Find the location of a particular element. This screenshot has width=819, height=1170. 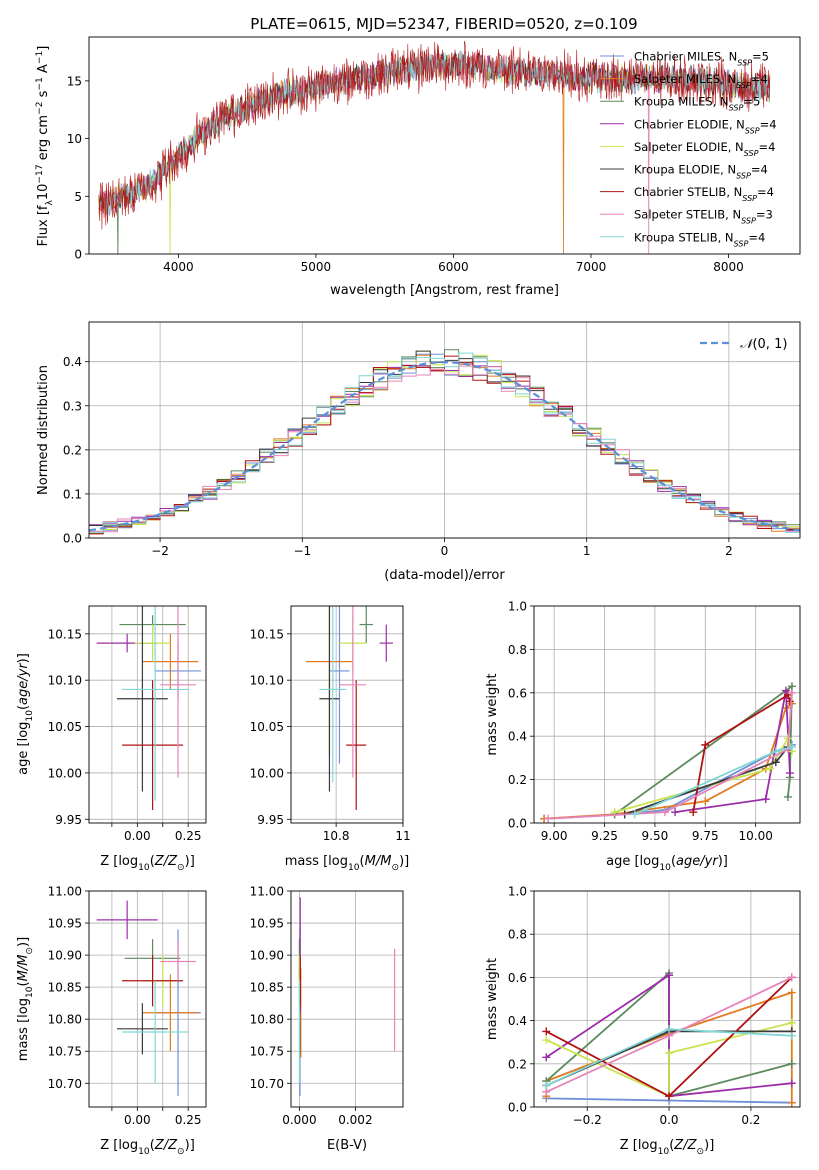

y-tick-label: 10.10 is located at coordinates (267, 681).